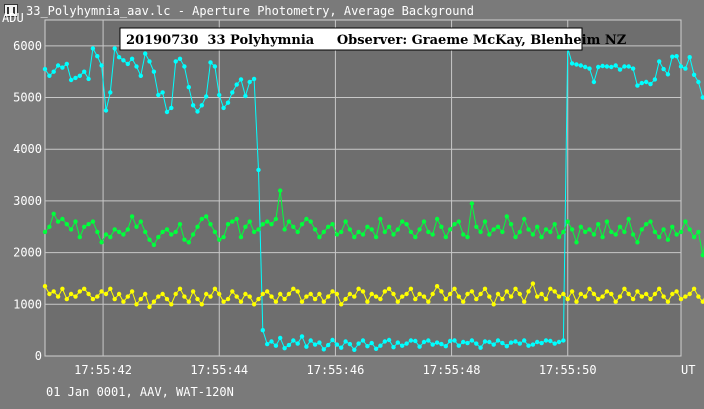 This screenshot has width=704, height=409. What do you see at coordinates (219, 370) in the screenshot?
I see `x-tick-label: 17:55:44` at bounding box center [219, 370].